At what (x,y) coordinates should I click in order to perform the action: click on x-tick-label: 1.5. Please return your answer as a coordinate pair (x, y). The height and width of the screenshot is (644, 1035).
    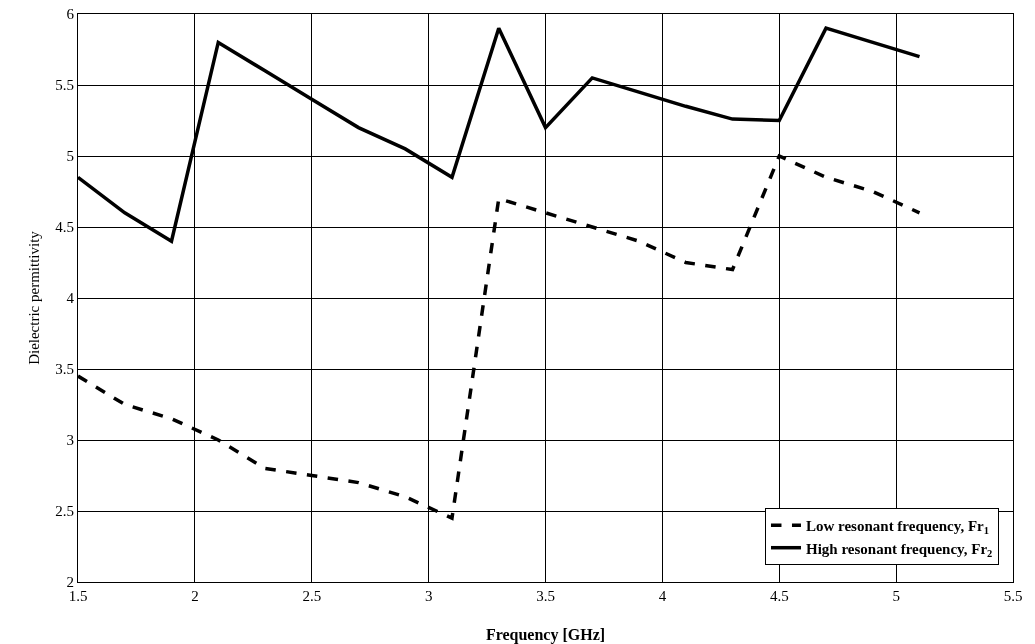
    Looking at the image, I should click on (78, 596).